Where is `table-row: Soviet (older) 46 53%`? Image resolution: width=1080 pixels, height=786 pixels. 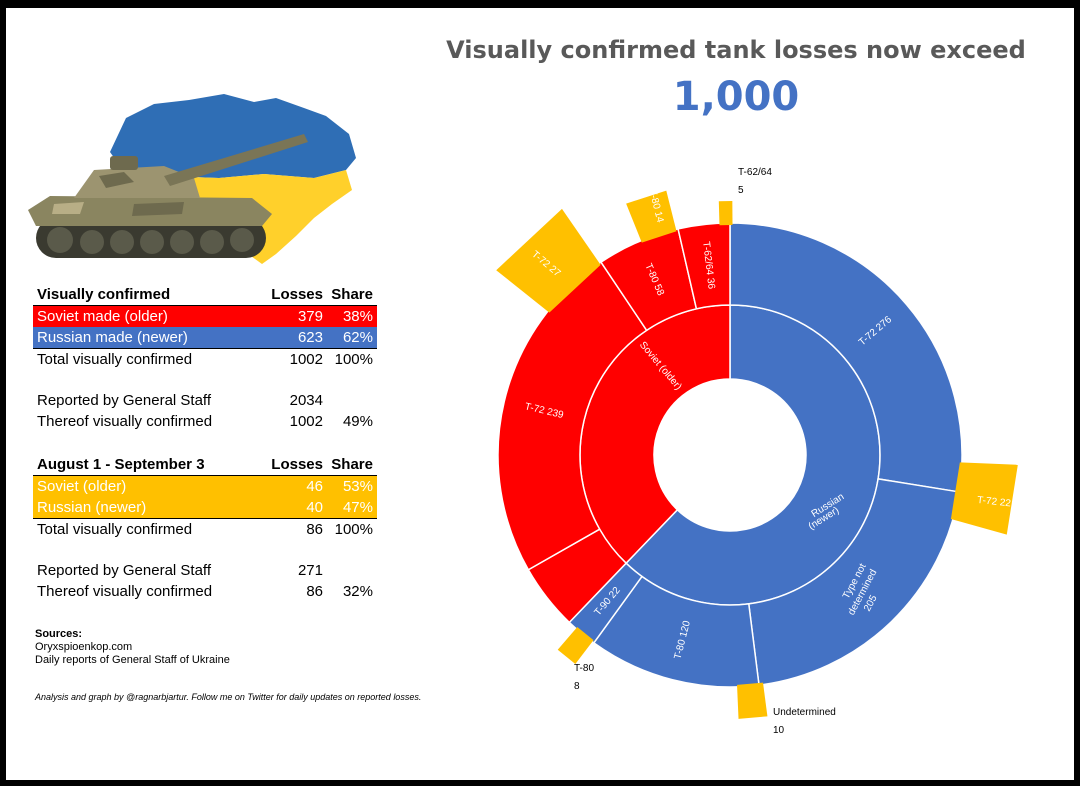 table-row: Soviet (older) 46 53% is located at coordinates (205, 486).